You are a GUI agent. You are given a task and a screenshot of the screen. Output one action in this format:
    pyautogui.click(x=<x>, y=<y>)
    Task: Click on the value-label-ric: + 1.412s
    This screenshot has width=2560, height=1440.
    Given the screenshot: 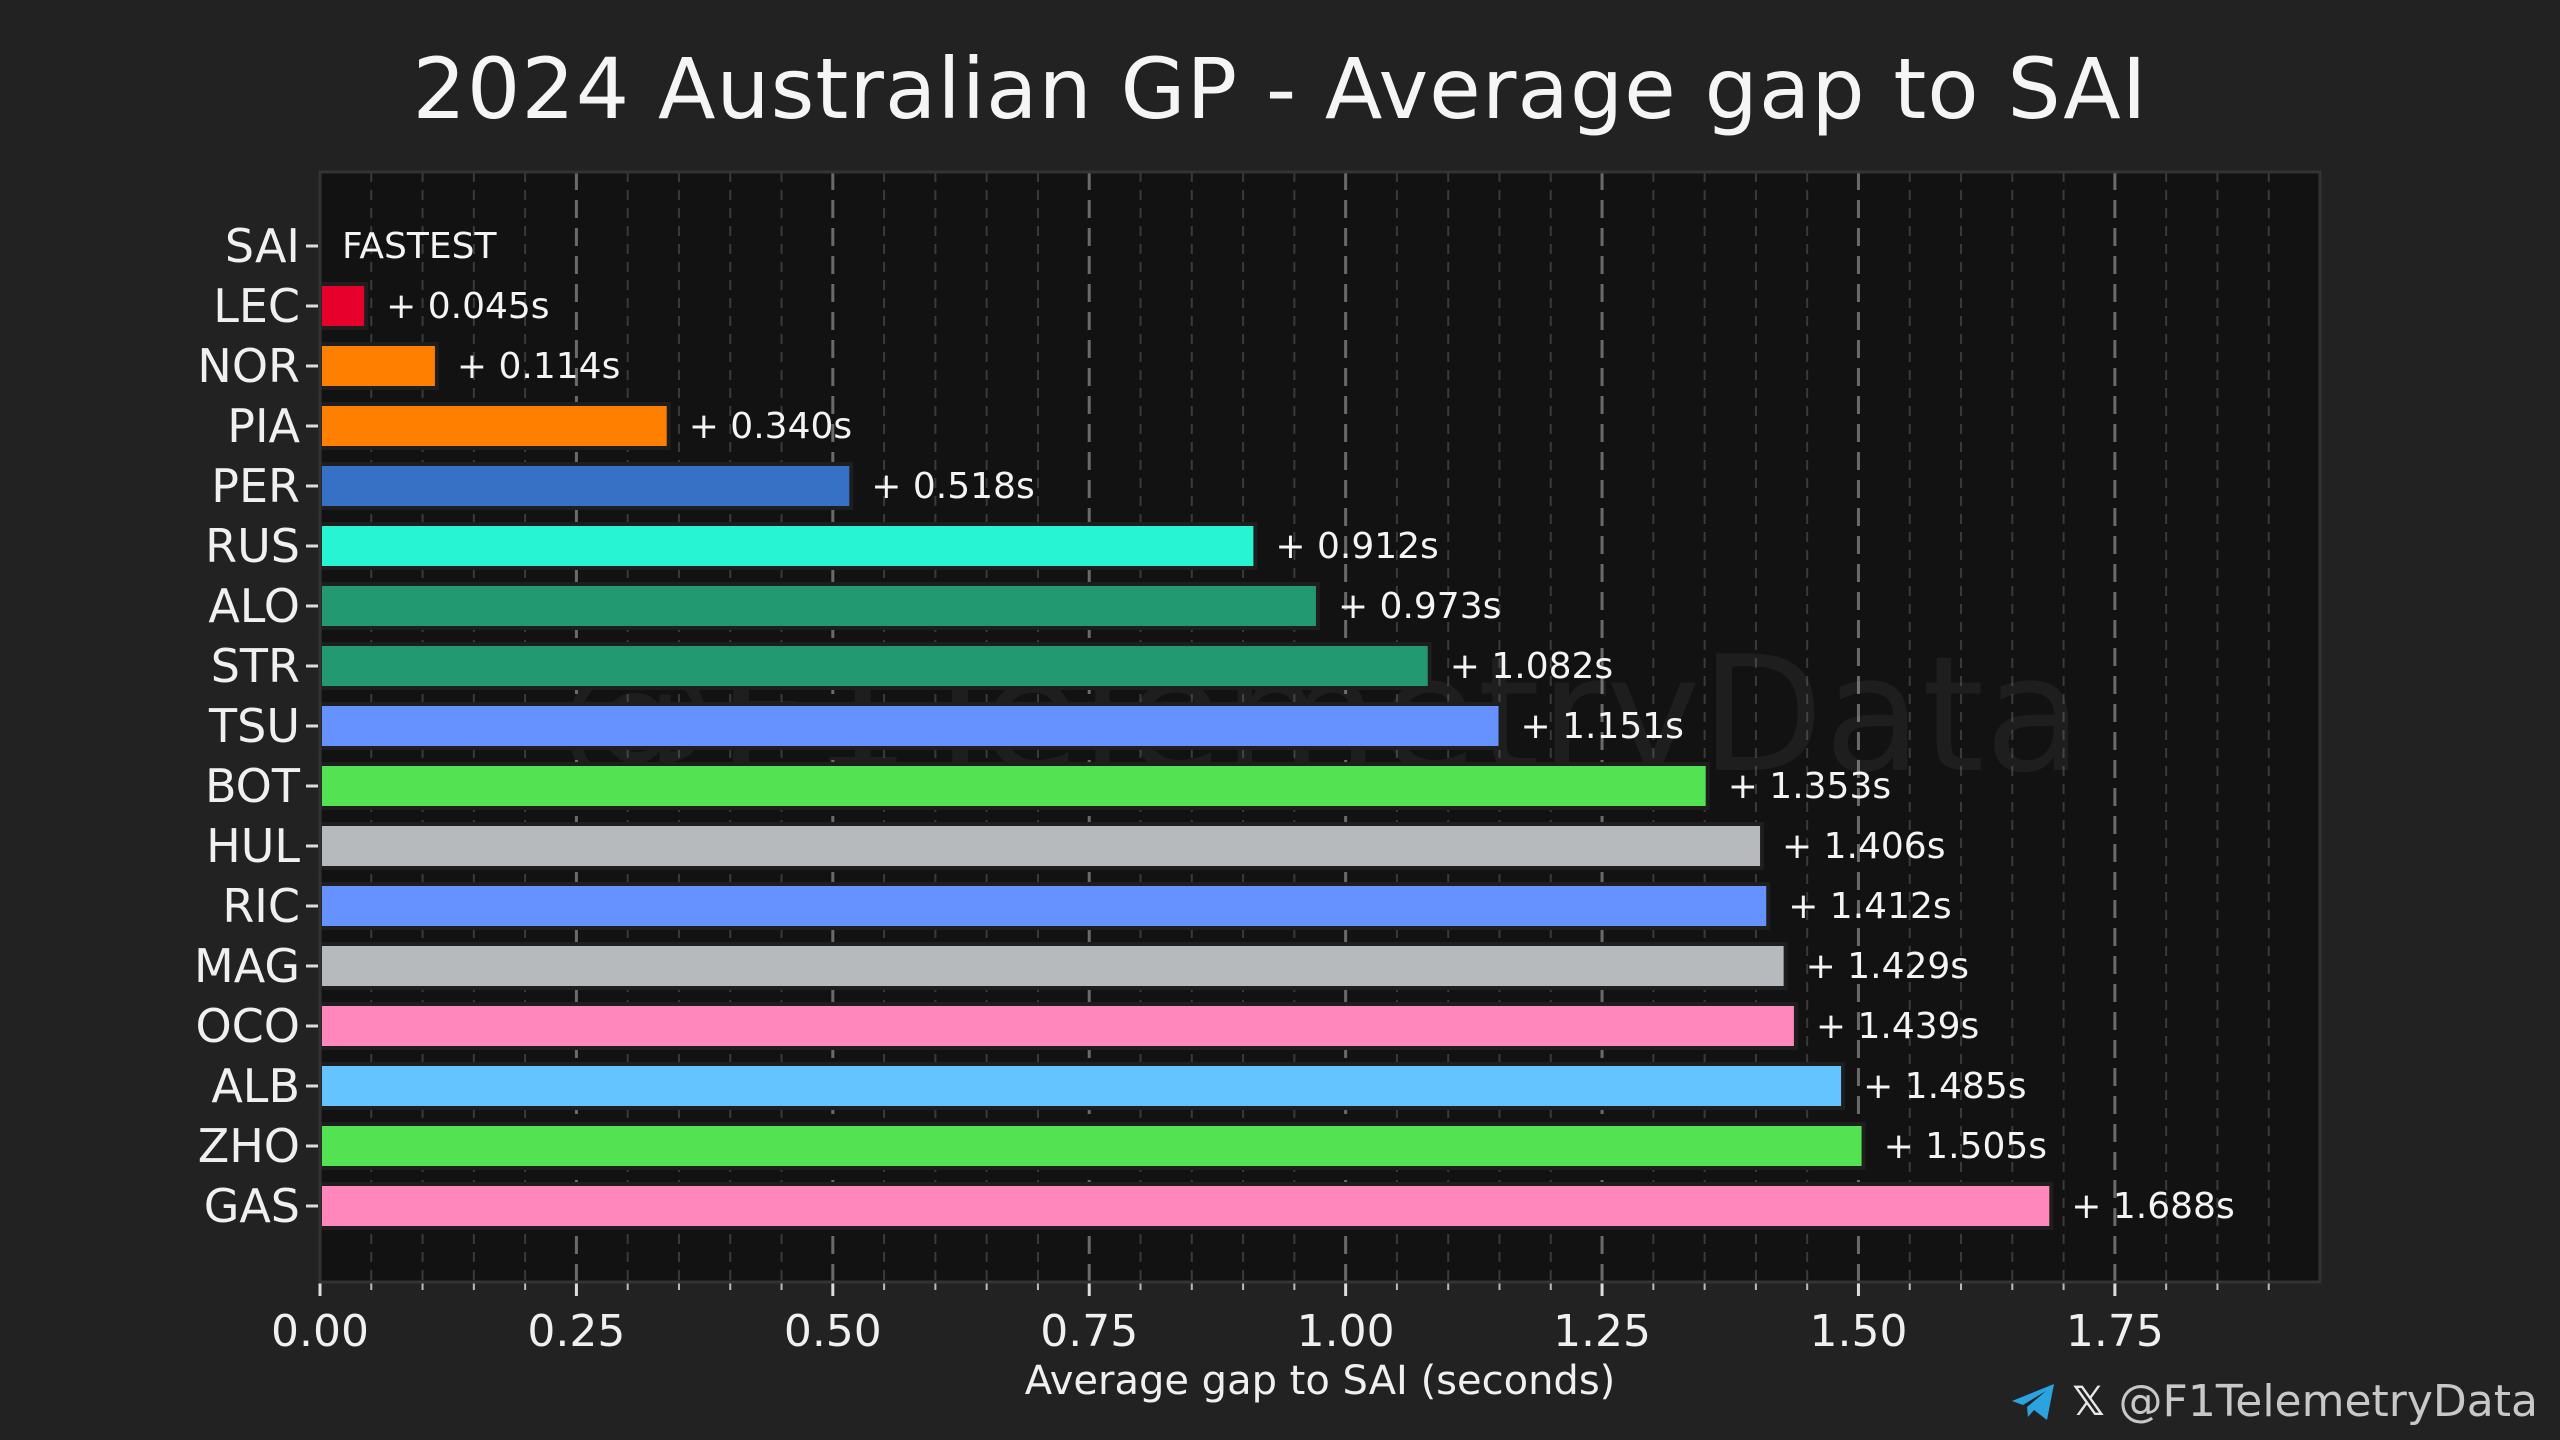 What is the action you would take?
    pyautogui.click(x=1869, y=906)
    